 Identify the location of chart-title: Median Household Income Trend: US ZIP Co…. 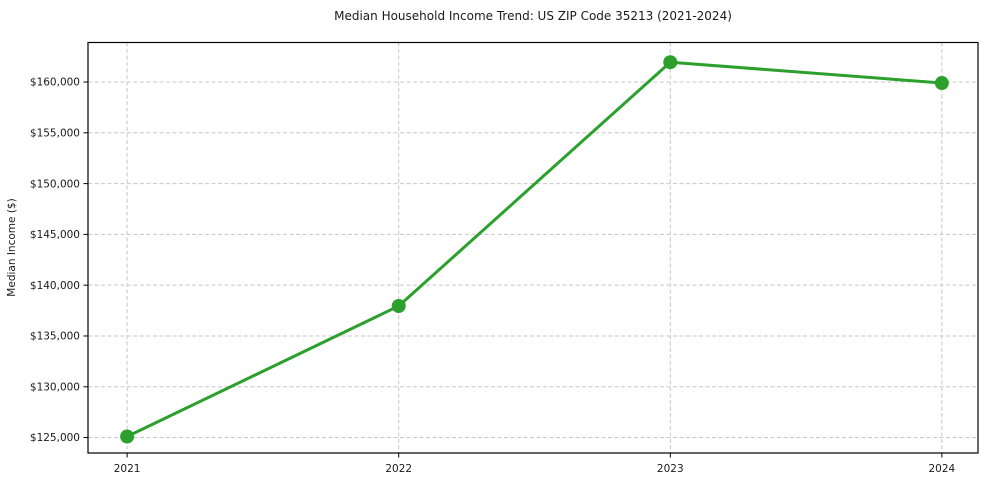
(533, 16).